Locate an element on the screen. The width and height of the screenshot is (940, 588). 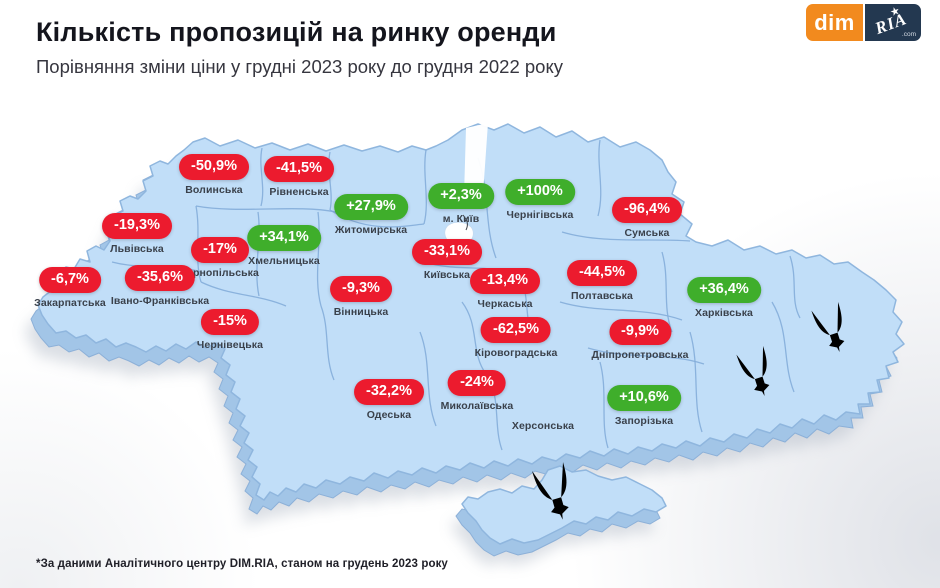
dim-logo: dim is located at coordinates (834, 22).